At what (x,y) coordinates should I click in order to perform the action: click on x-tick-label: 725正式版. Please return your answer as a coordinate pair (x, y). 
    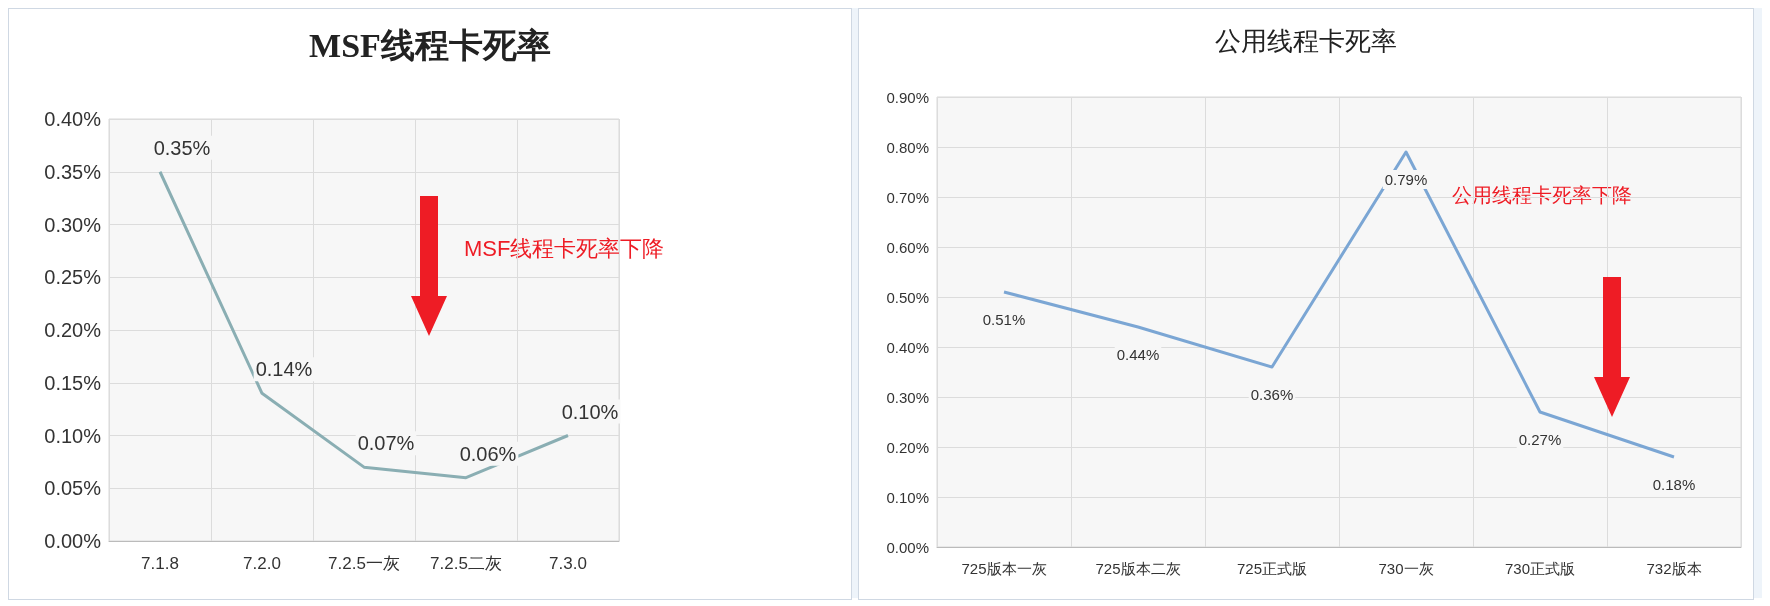
    Looking at the image, I should click on (1272, 568).